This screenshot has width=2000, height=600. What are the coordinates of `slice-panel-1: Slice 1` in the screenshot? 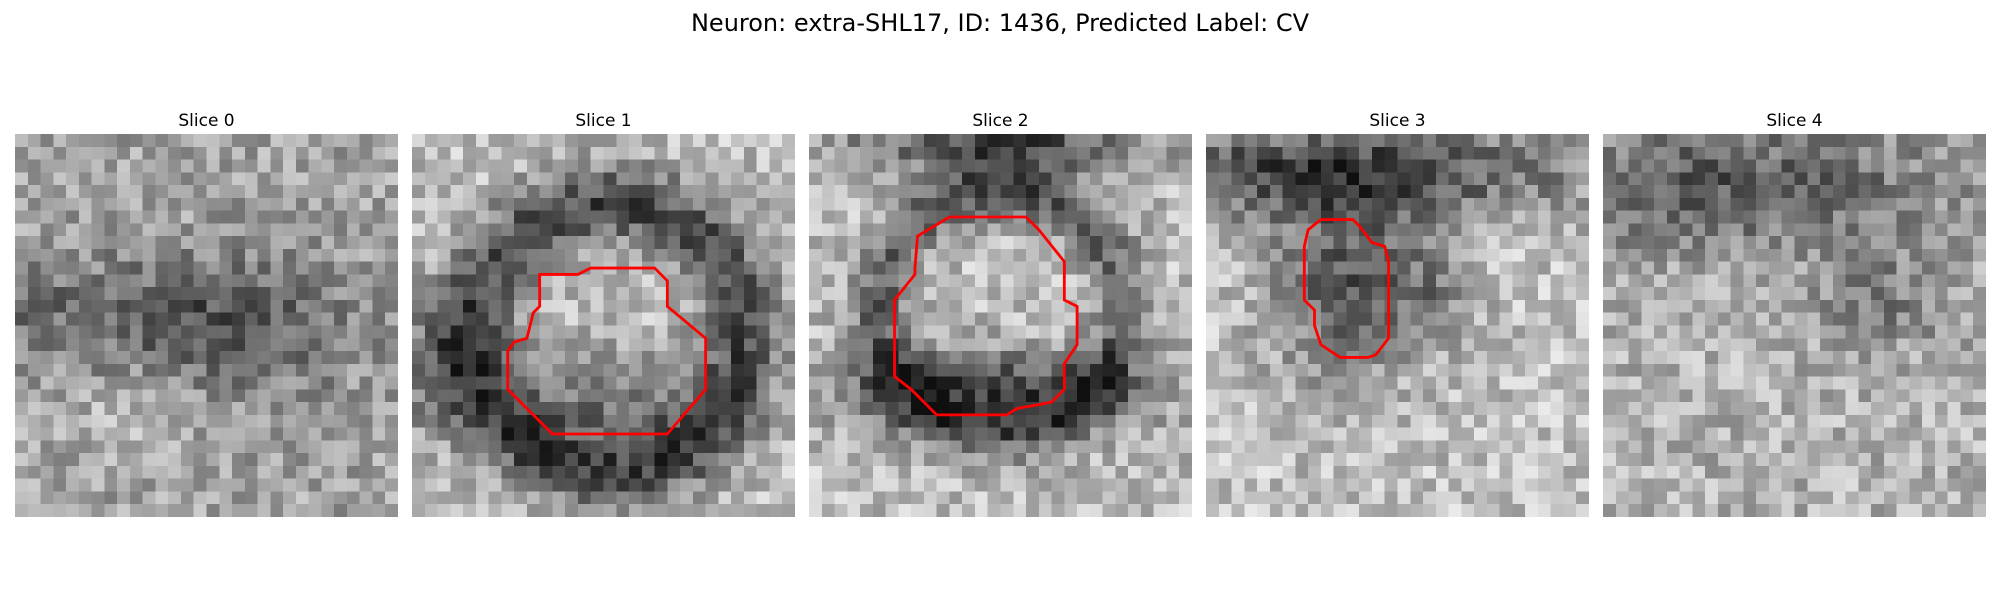 It's located at (603, 122).